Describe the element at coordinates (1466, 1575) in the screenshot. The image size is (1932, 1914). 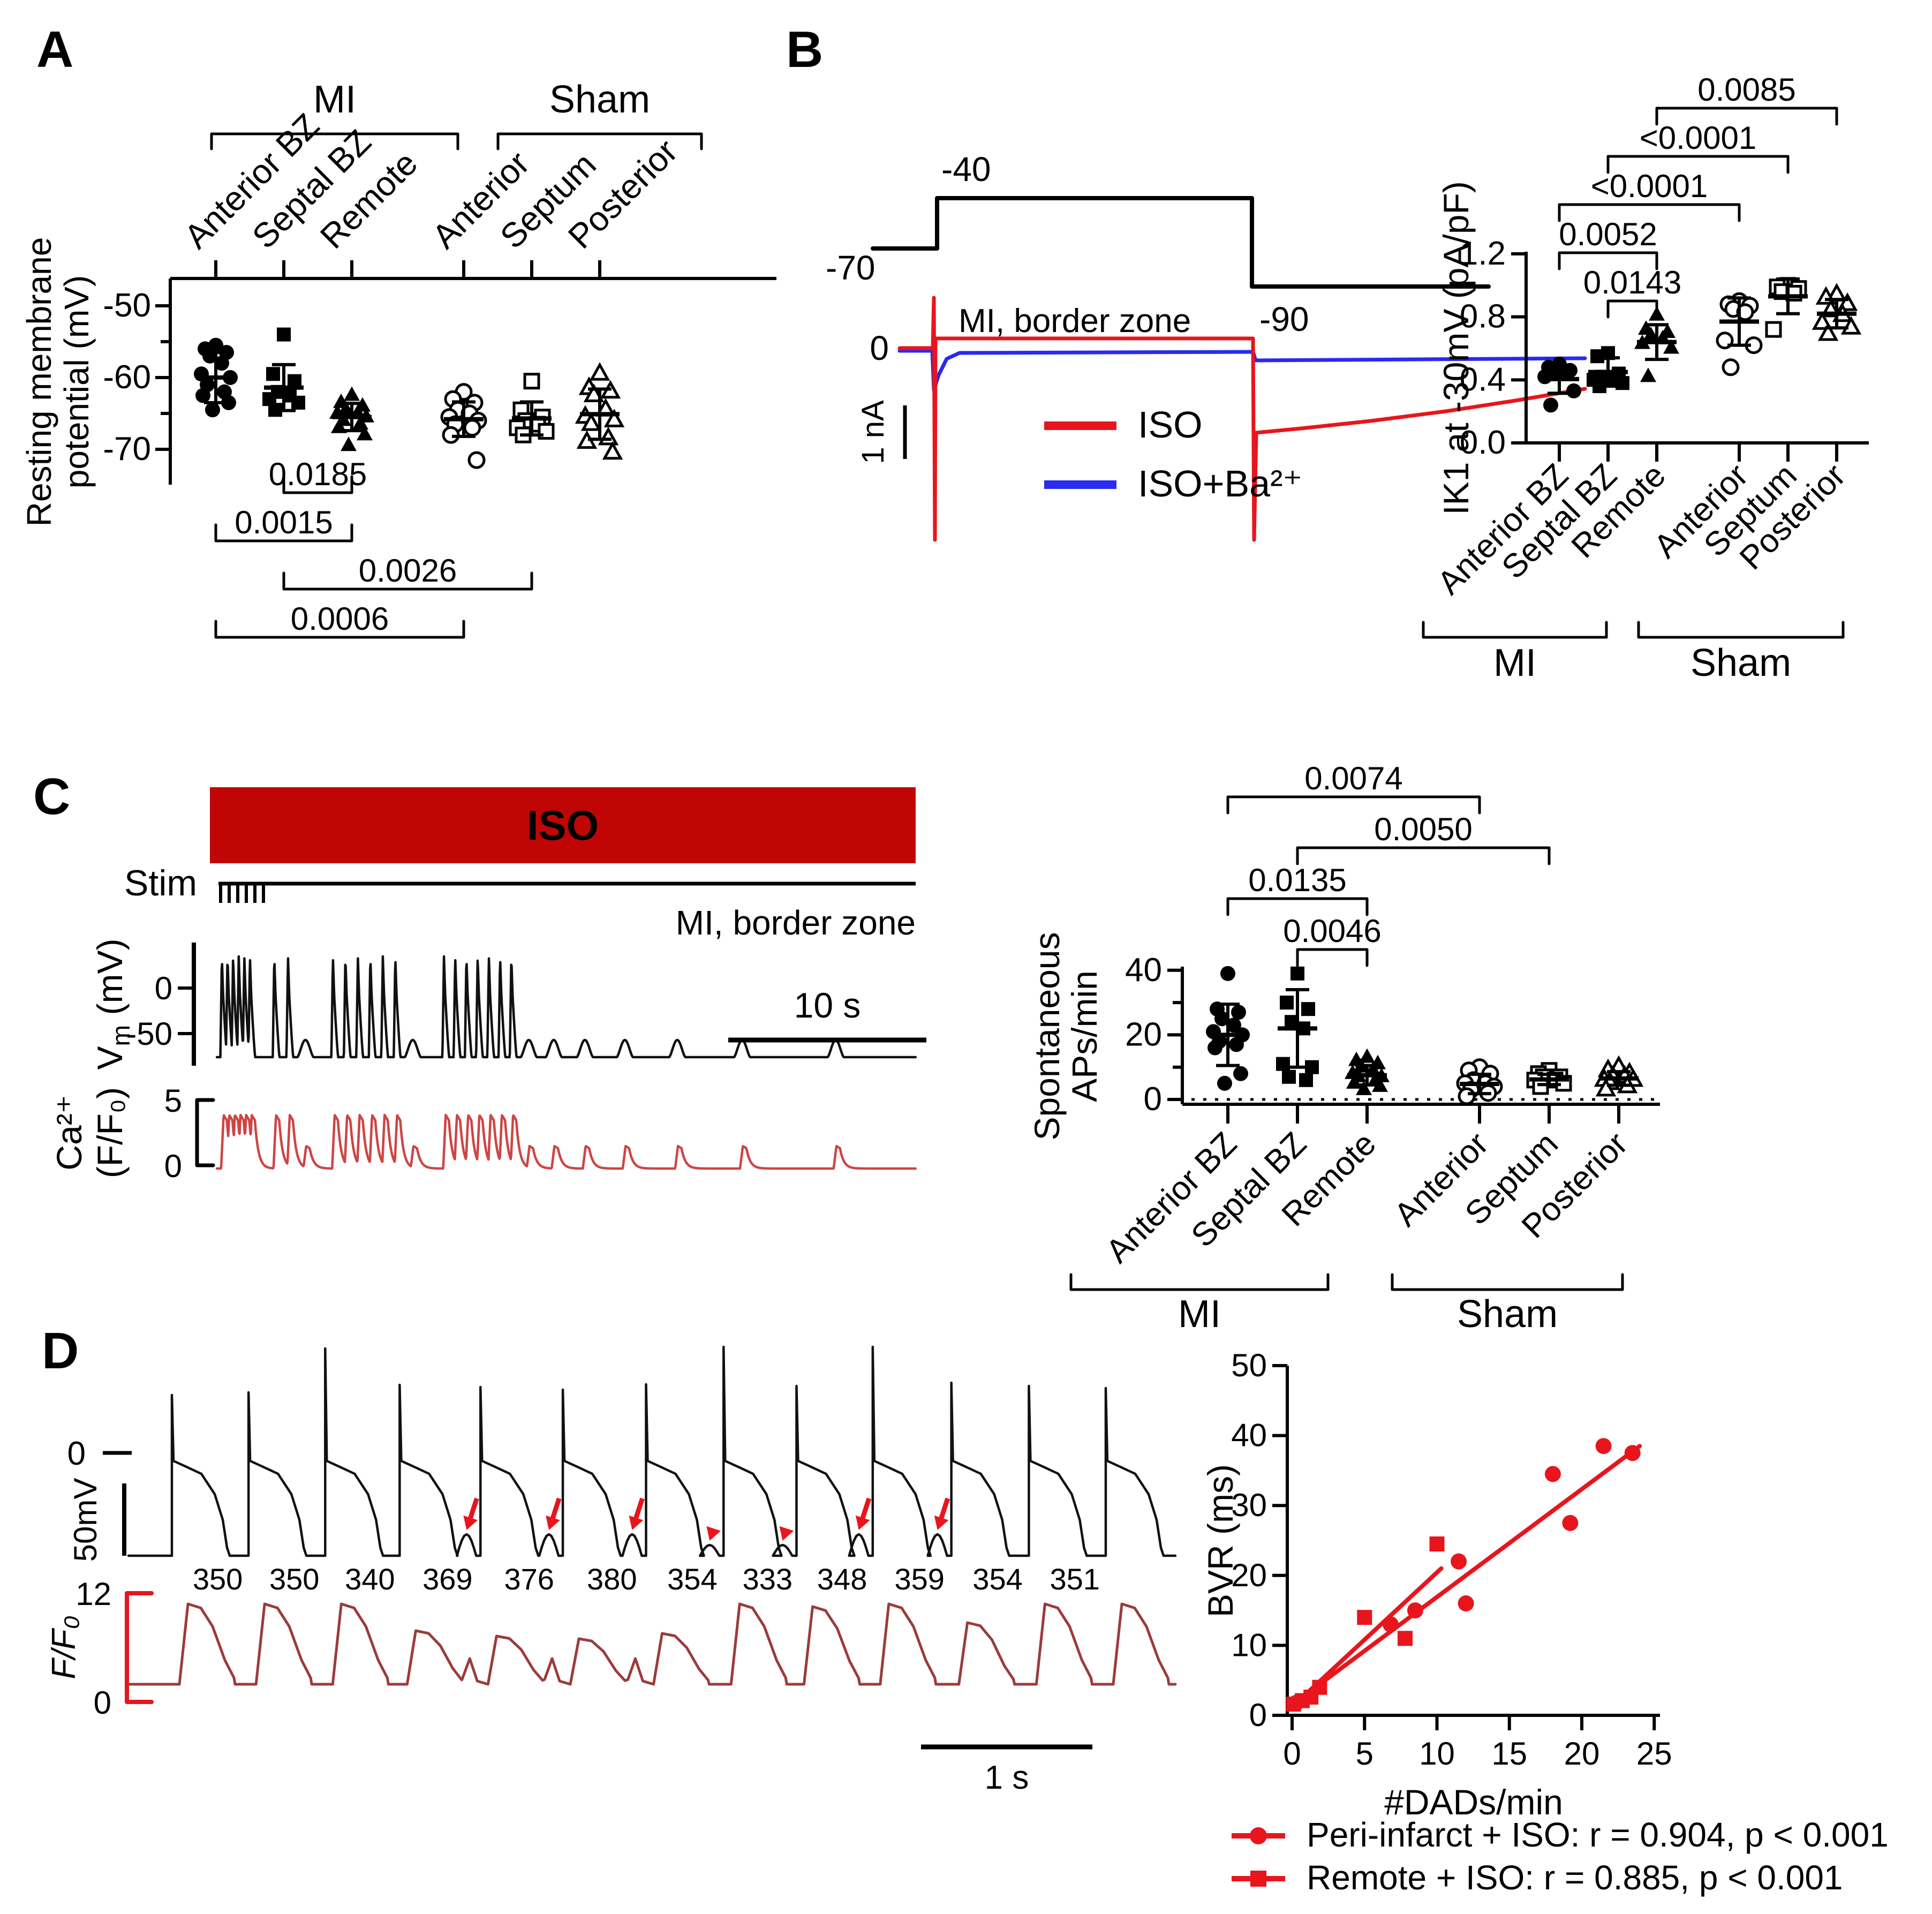
I see `fit-line` at that location.